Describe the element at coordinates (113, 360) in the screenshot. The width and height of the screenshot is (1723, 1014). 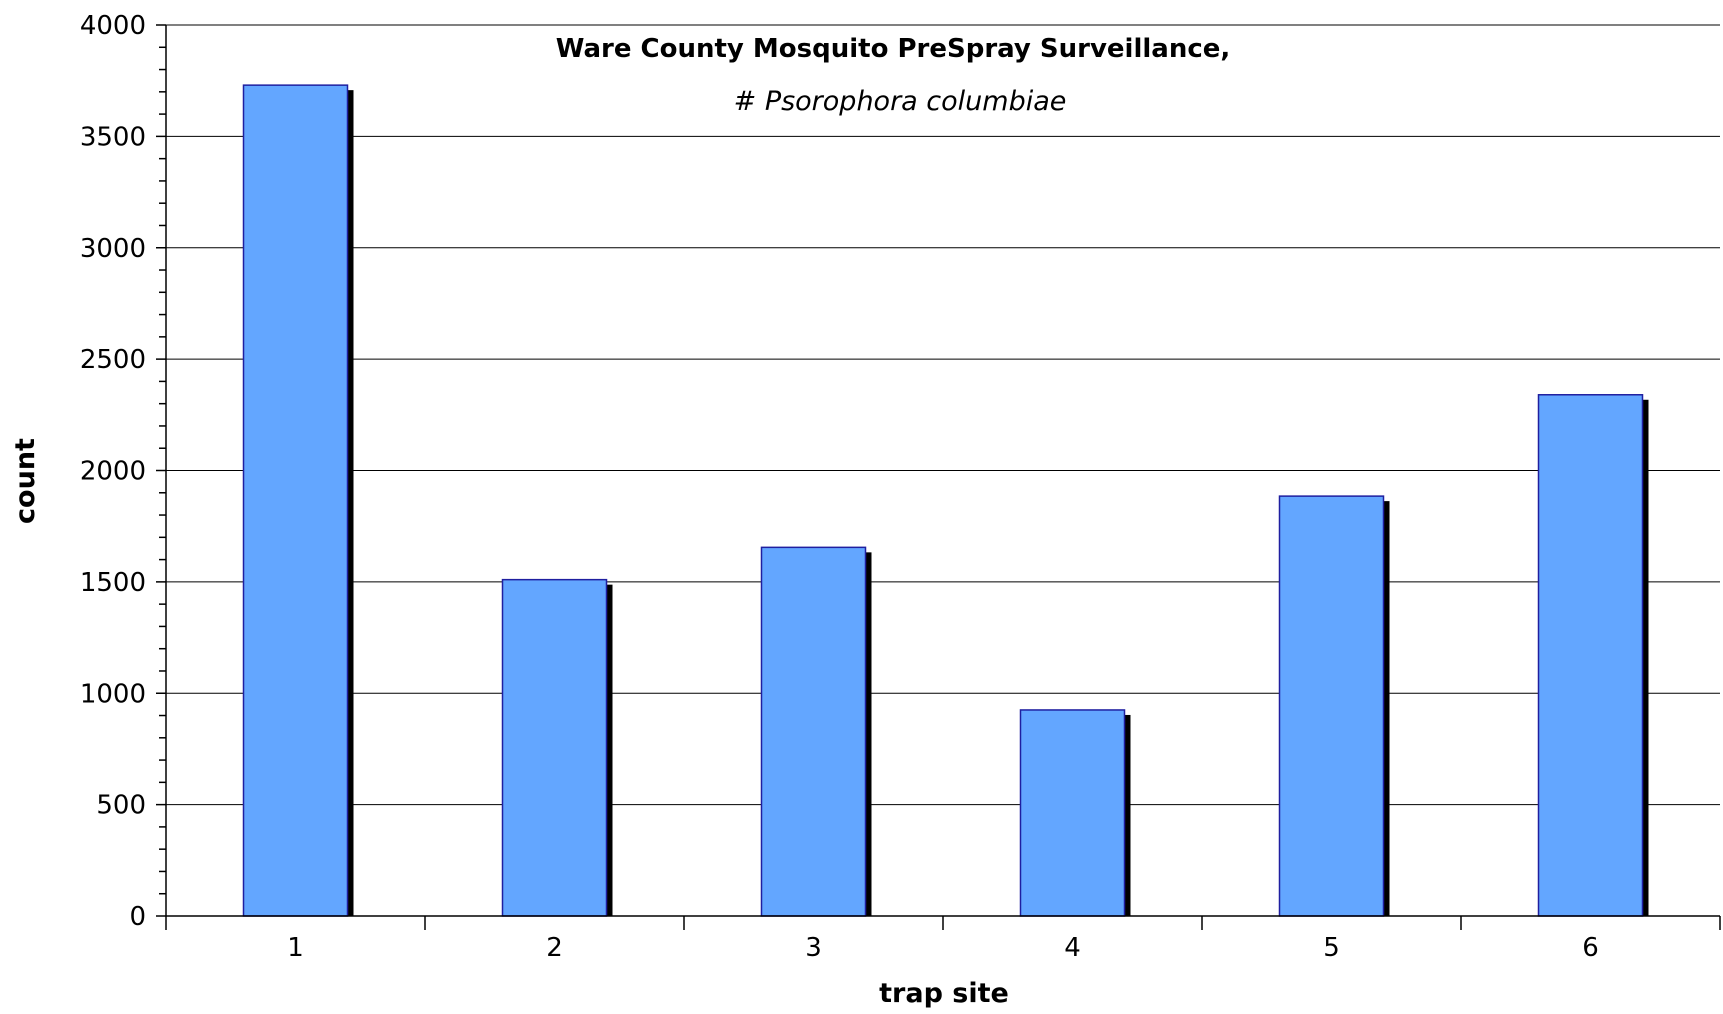
I see `y-tick-label: 2500` at that location.